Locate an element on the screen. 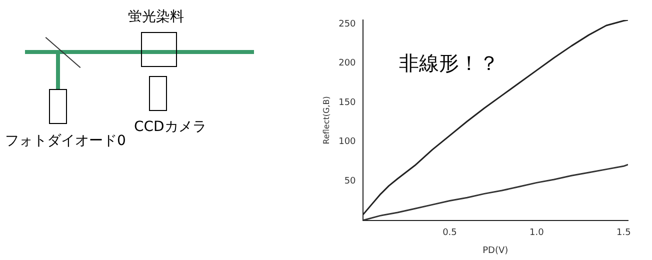 This screenshot has width=652, height=260. y-tick-label: 50 is located at coordinates (350, 181).